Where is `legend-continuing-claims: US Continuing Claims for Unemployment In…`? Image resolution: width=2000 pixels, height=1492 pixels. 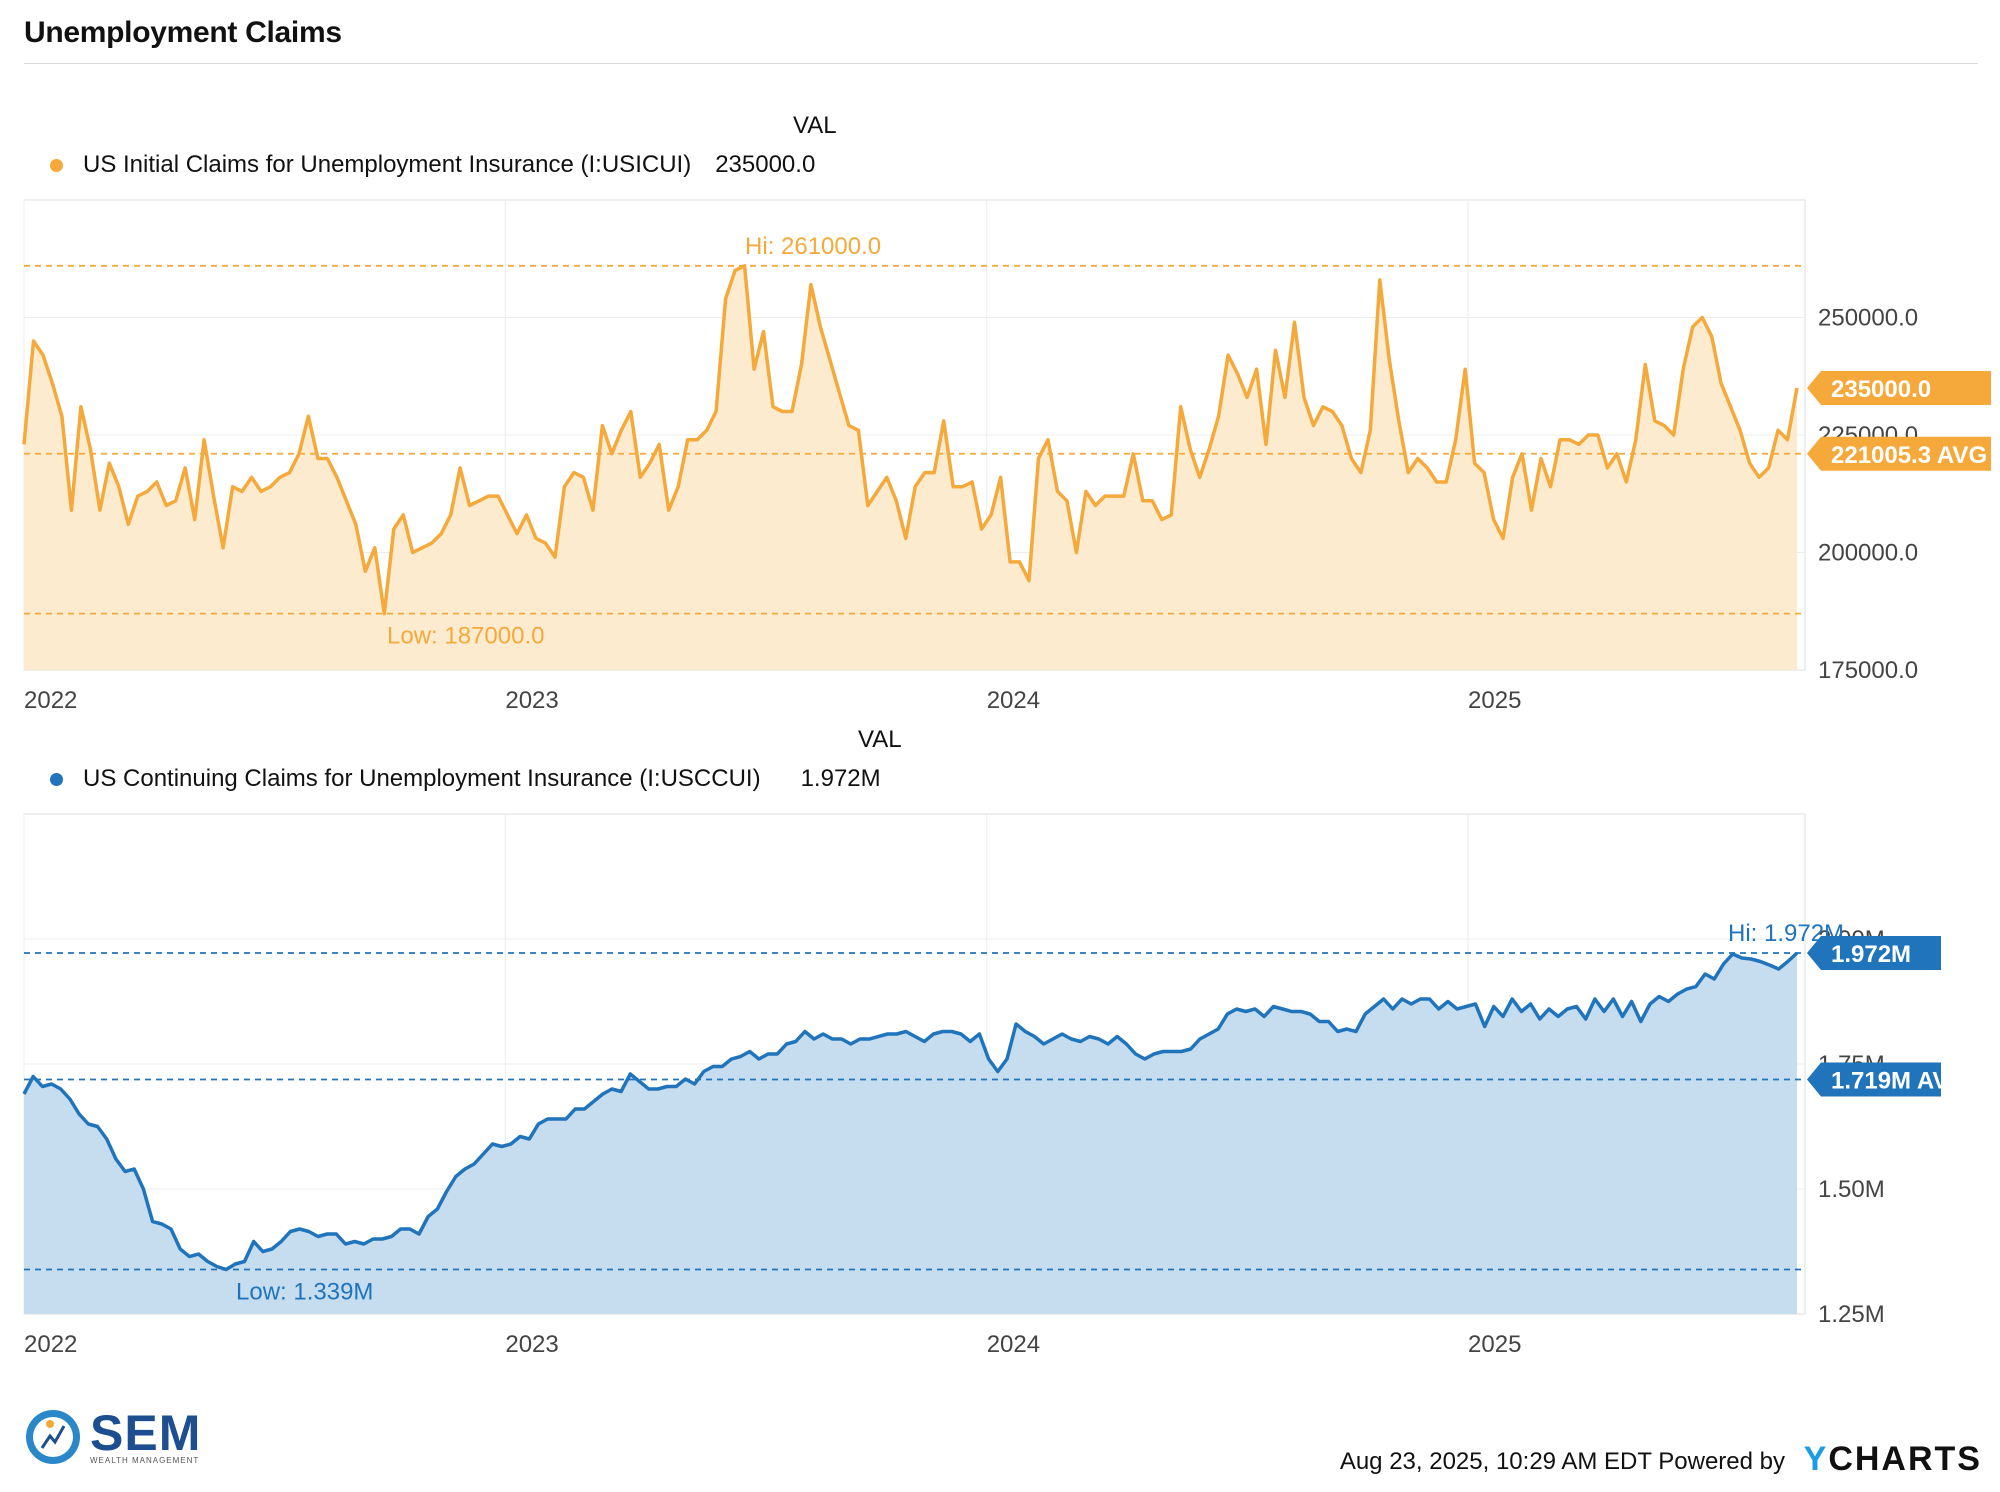 legend-continuing-claims: US Continuing Claims for Unemployment In… is located at coordinates (451, 779).